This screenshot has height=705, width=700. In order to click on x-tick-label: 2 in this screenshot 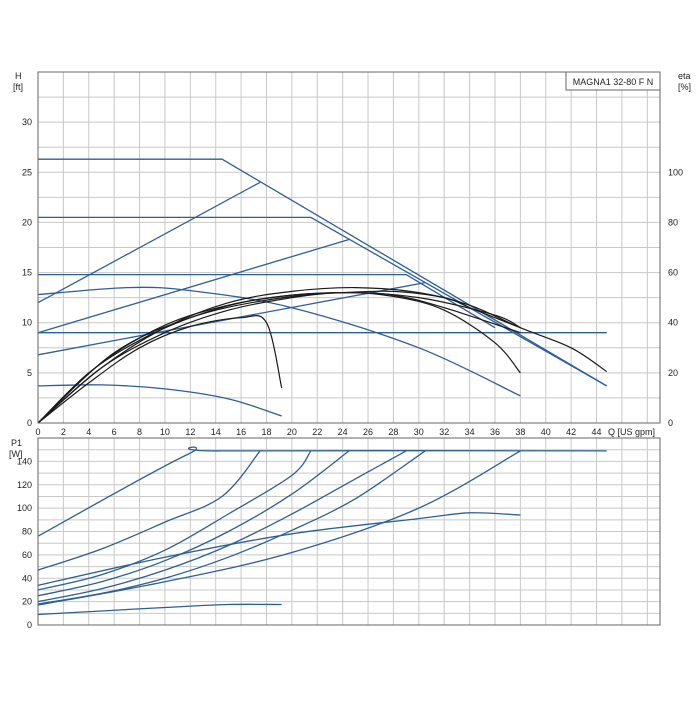, I will do `click(63, 432)`.